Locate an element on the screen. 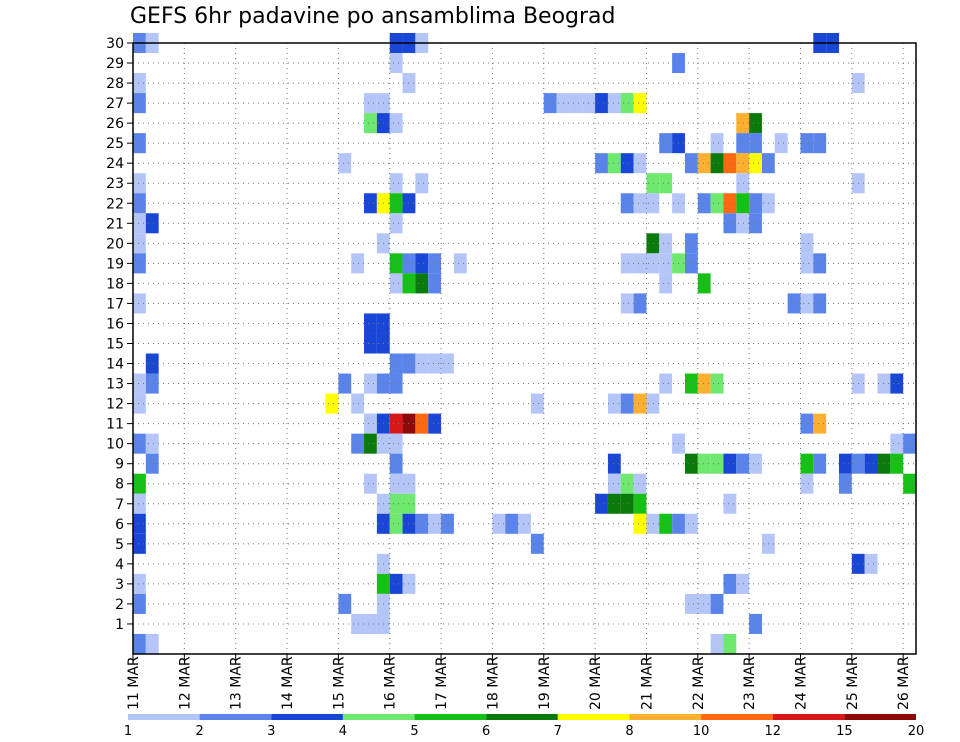 The image size is (960, 742). colorbar-label: 1 is located at coordinates (128, 731).